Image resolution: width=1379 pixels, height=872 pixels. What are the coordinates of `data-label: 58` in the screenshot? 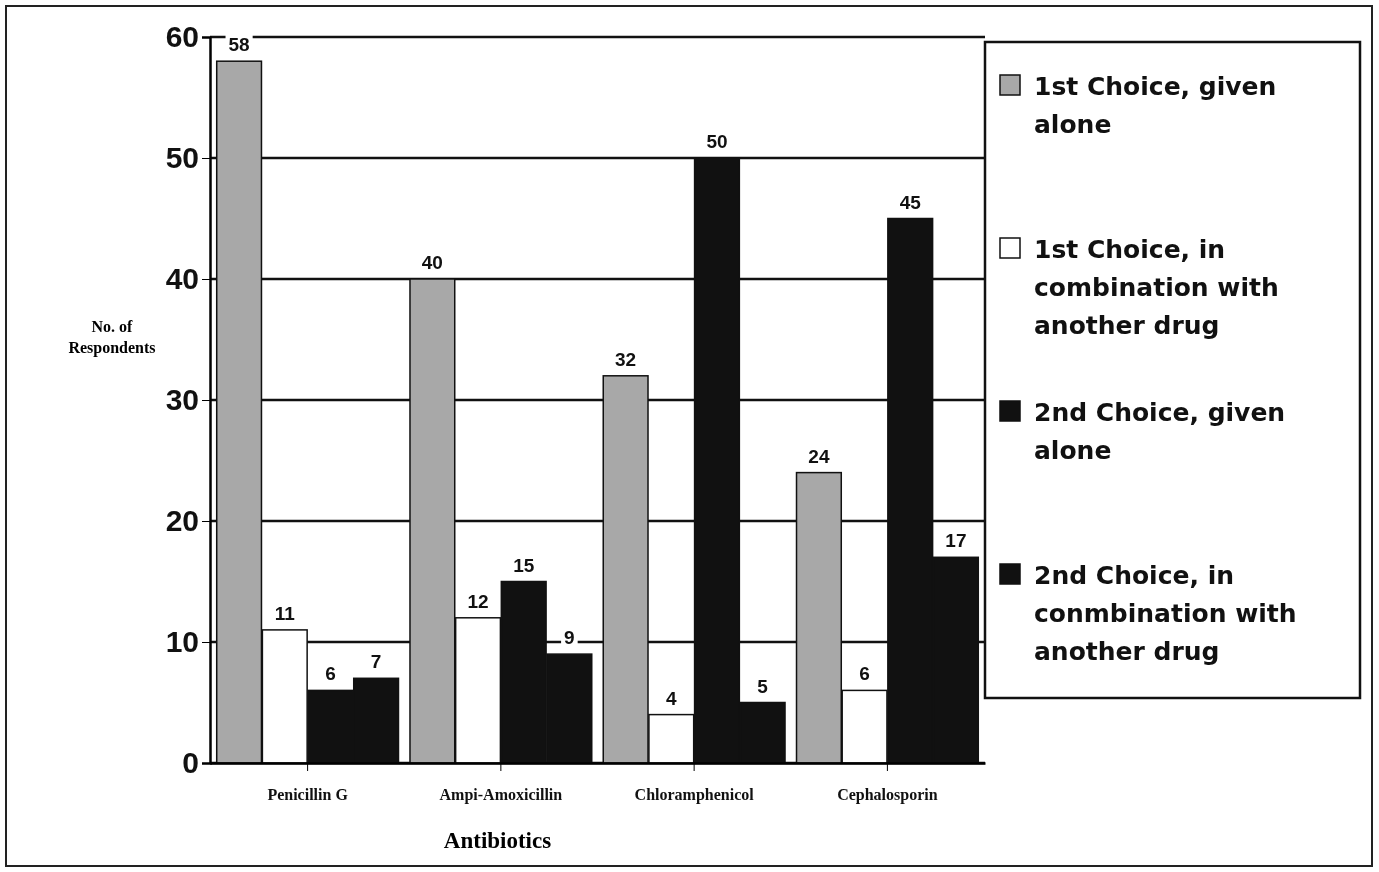 It's located at (239, 45).